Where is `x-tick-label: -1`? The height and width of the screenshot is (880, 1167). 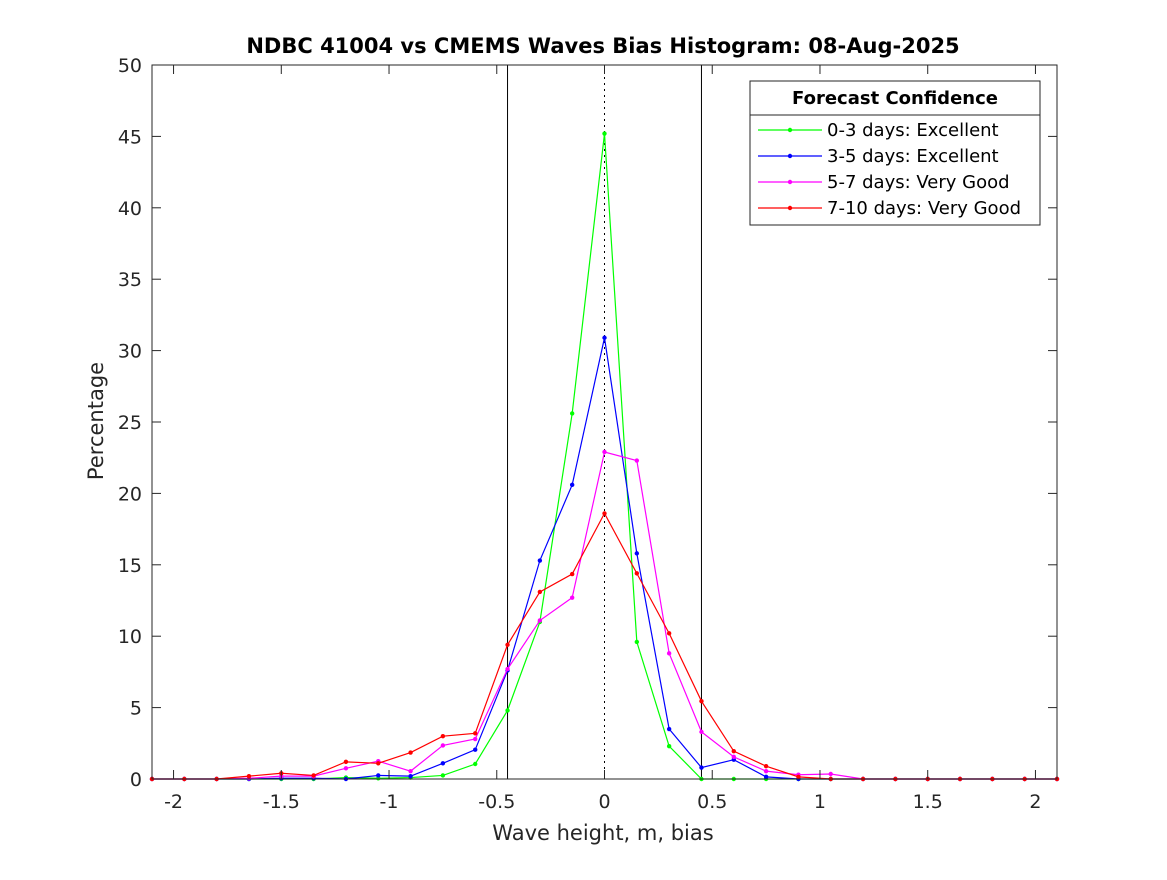
x-tick-label: -1 is located at coordinates (389, 802).